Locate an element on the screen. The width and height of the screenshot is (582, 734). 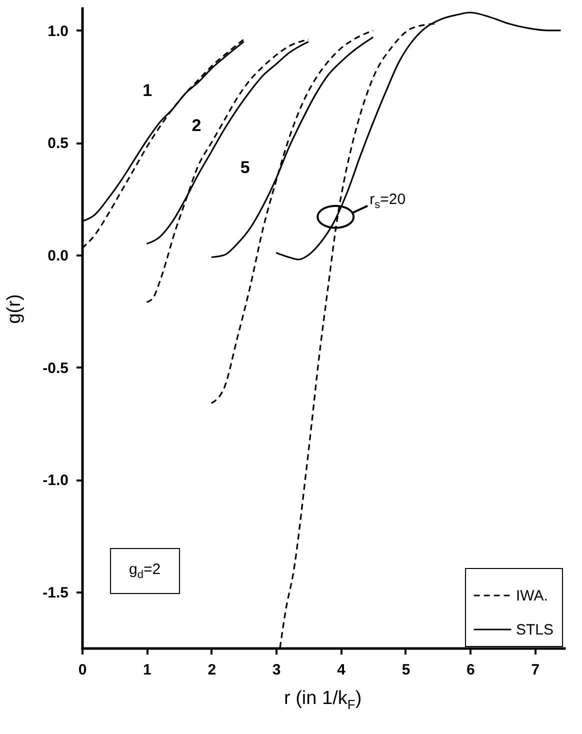
legend-label: IWA. is located at coordinates (532, 596).